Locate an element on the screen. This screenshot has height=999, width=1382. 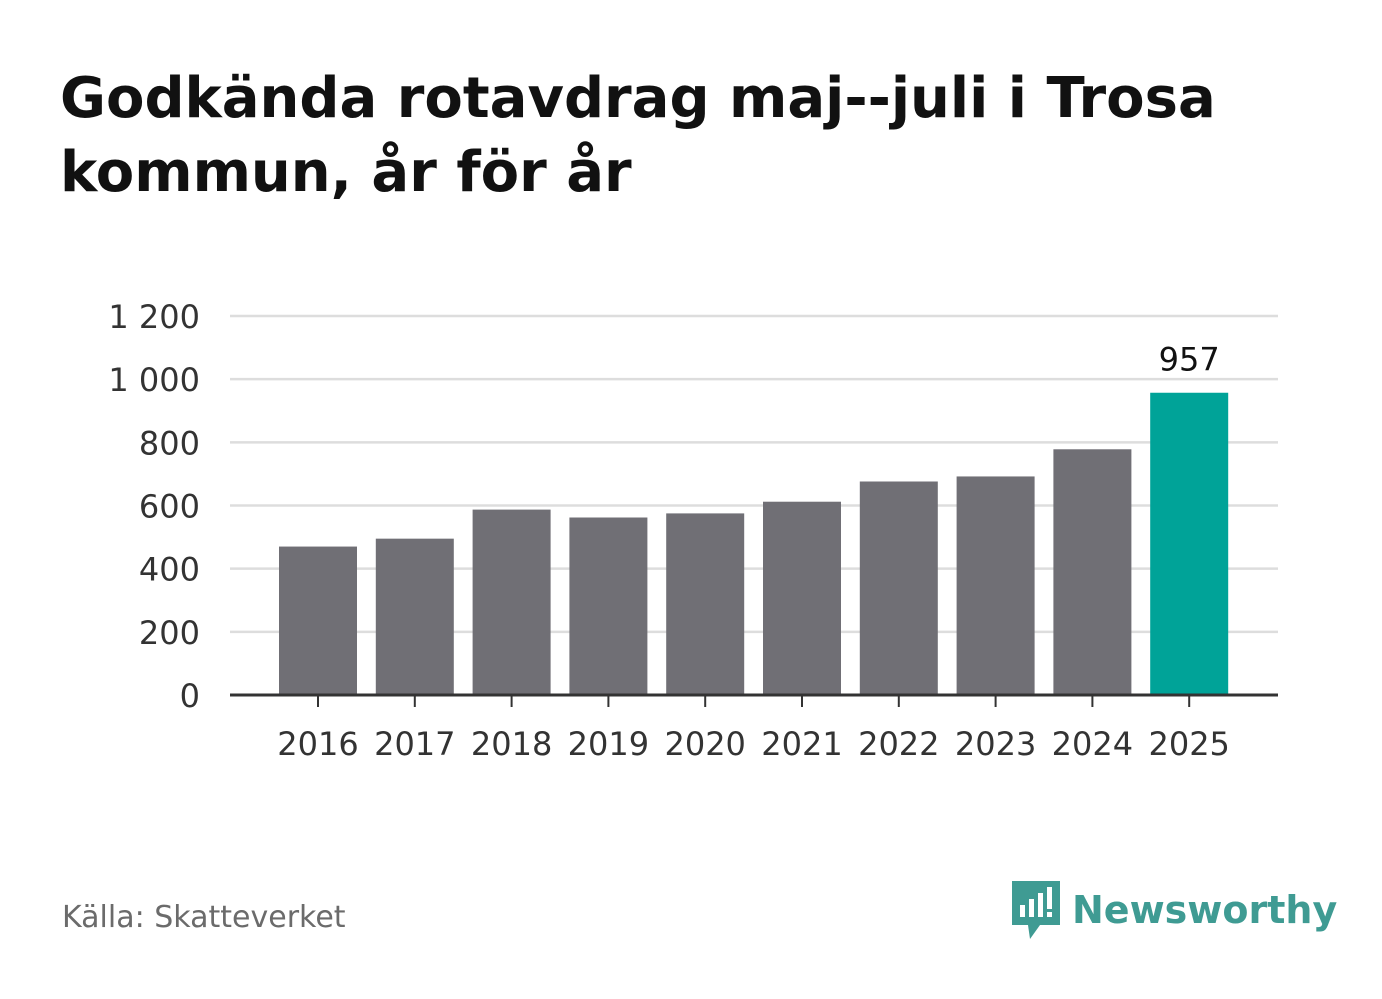
data-label: 957 is located at coordinates (1189, 360).